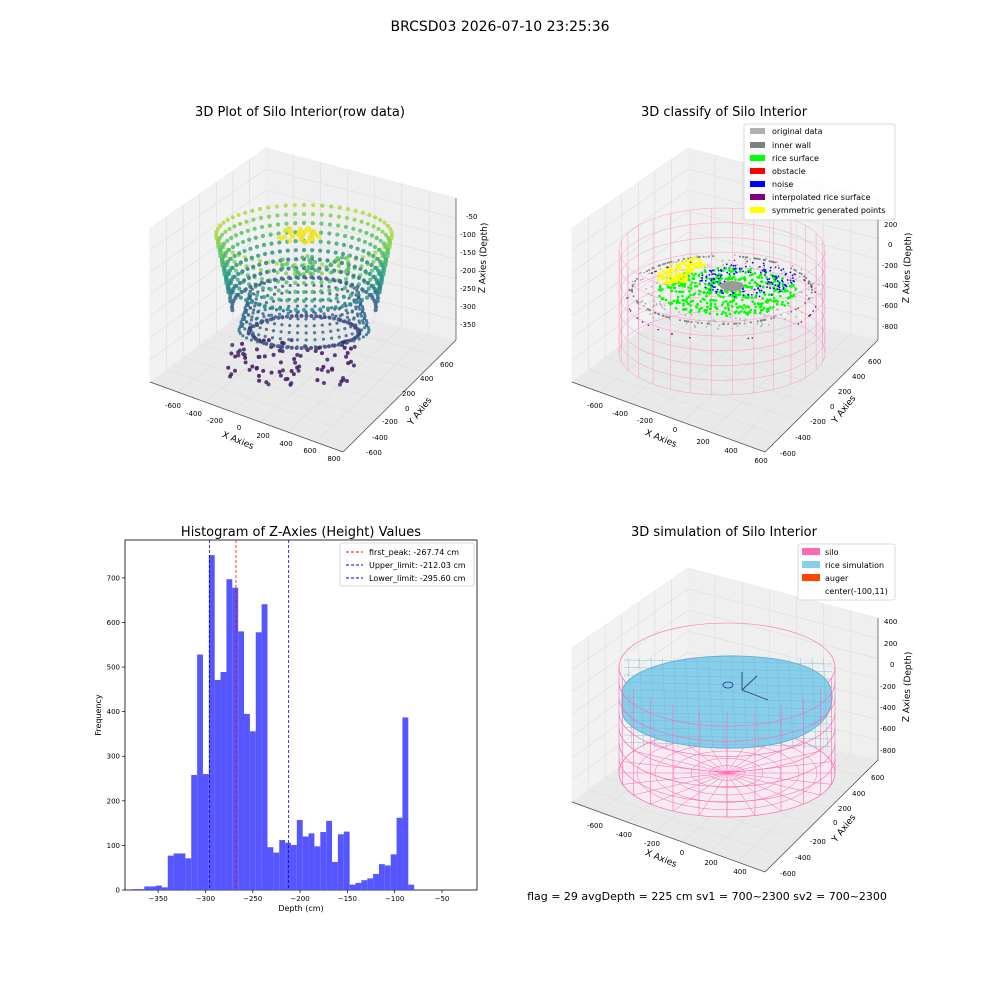 The height and width of the screenshot is (1004, 1000). What do you see at coordinates (757, 184) in the screenshot?
I see `legend-swatch-noise` at bounding box center [757, 184].